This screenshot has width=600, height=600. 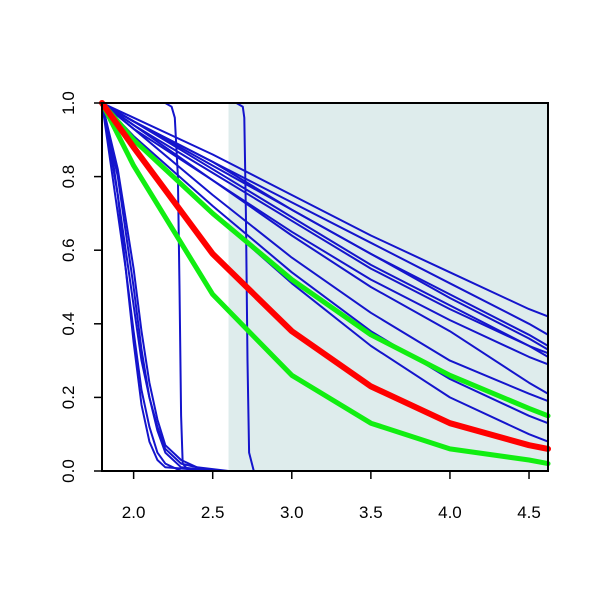 What do you see at coordinates (68, 324) in the screenshot?
I see `y-tick-label: 0.4` at bounding box center [68, 324].